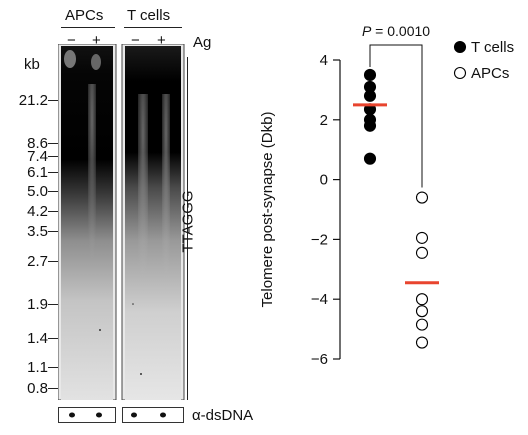 The height and width of the screenshot is (435, 528). What do you see at coordinates (121, 415) in the screenshot?
I see `loading-control-strip` at bounding box center [121, 415].